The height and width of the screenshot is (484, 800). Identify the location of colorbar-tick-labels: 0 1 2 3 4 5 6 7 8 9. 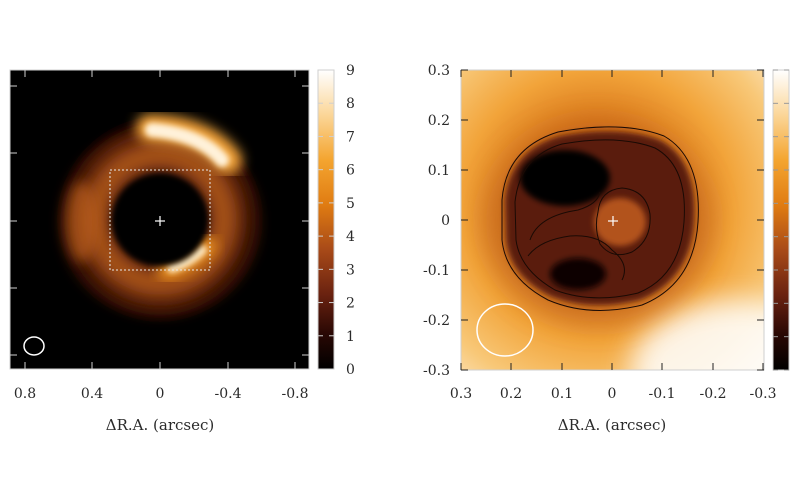
(350, 220).